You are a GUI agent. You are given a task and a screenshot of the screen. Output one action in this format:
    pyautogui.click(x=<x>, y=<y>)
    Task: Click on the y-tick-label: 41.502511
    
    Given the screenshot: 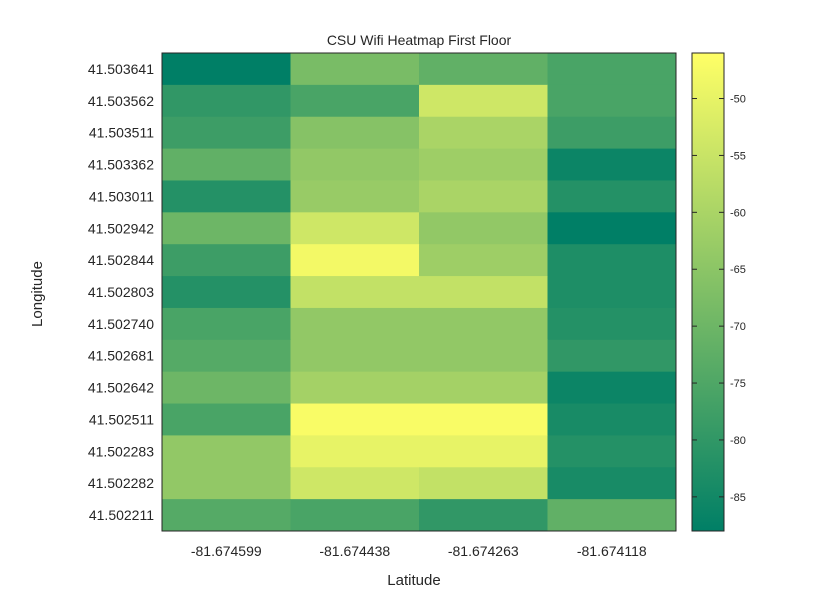 What is the action you would take?
    pyautogui.click(x=121, y=419)
    